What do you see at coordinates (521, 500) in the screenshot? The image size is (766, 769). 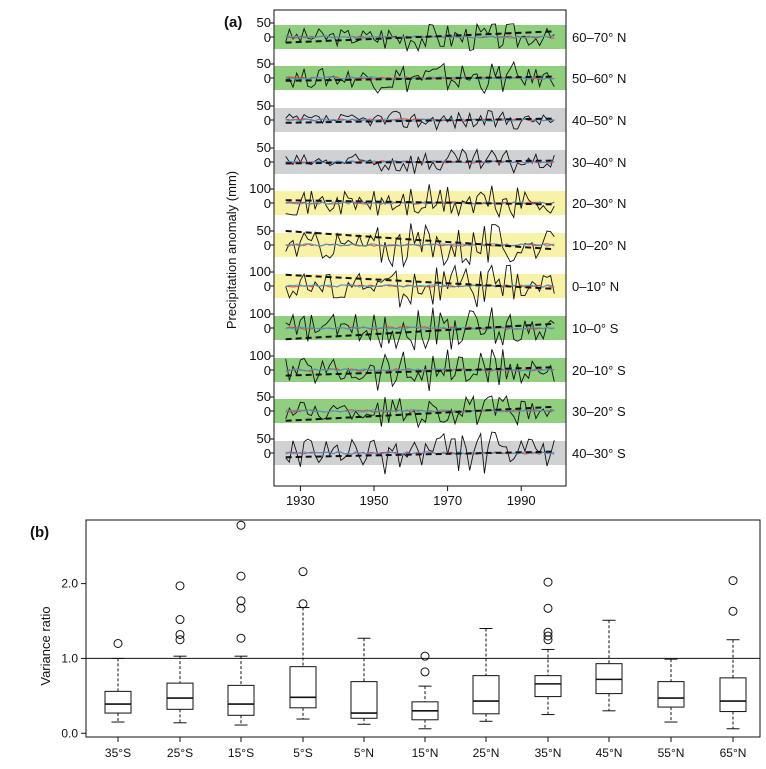 I see `x-tick-label: 1990` at bounding box center [521, 500].